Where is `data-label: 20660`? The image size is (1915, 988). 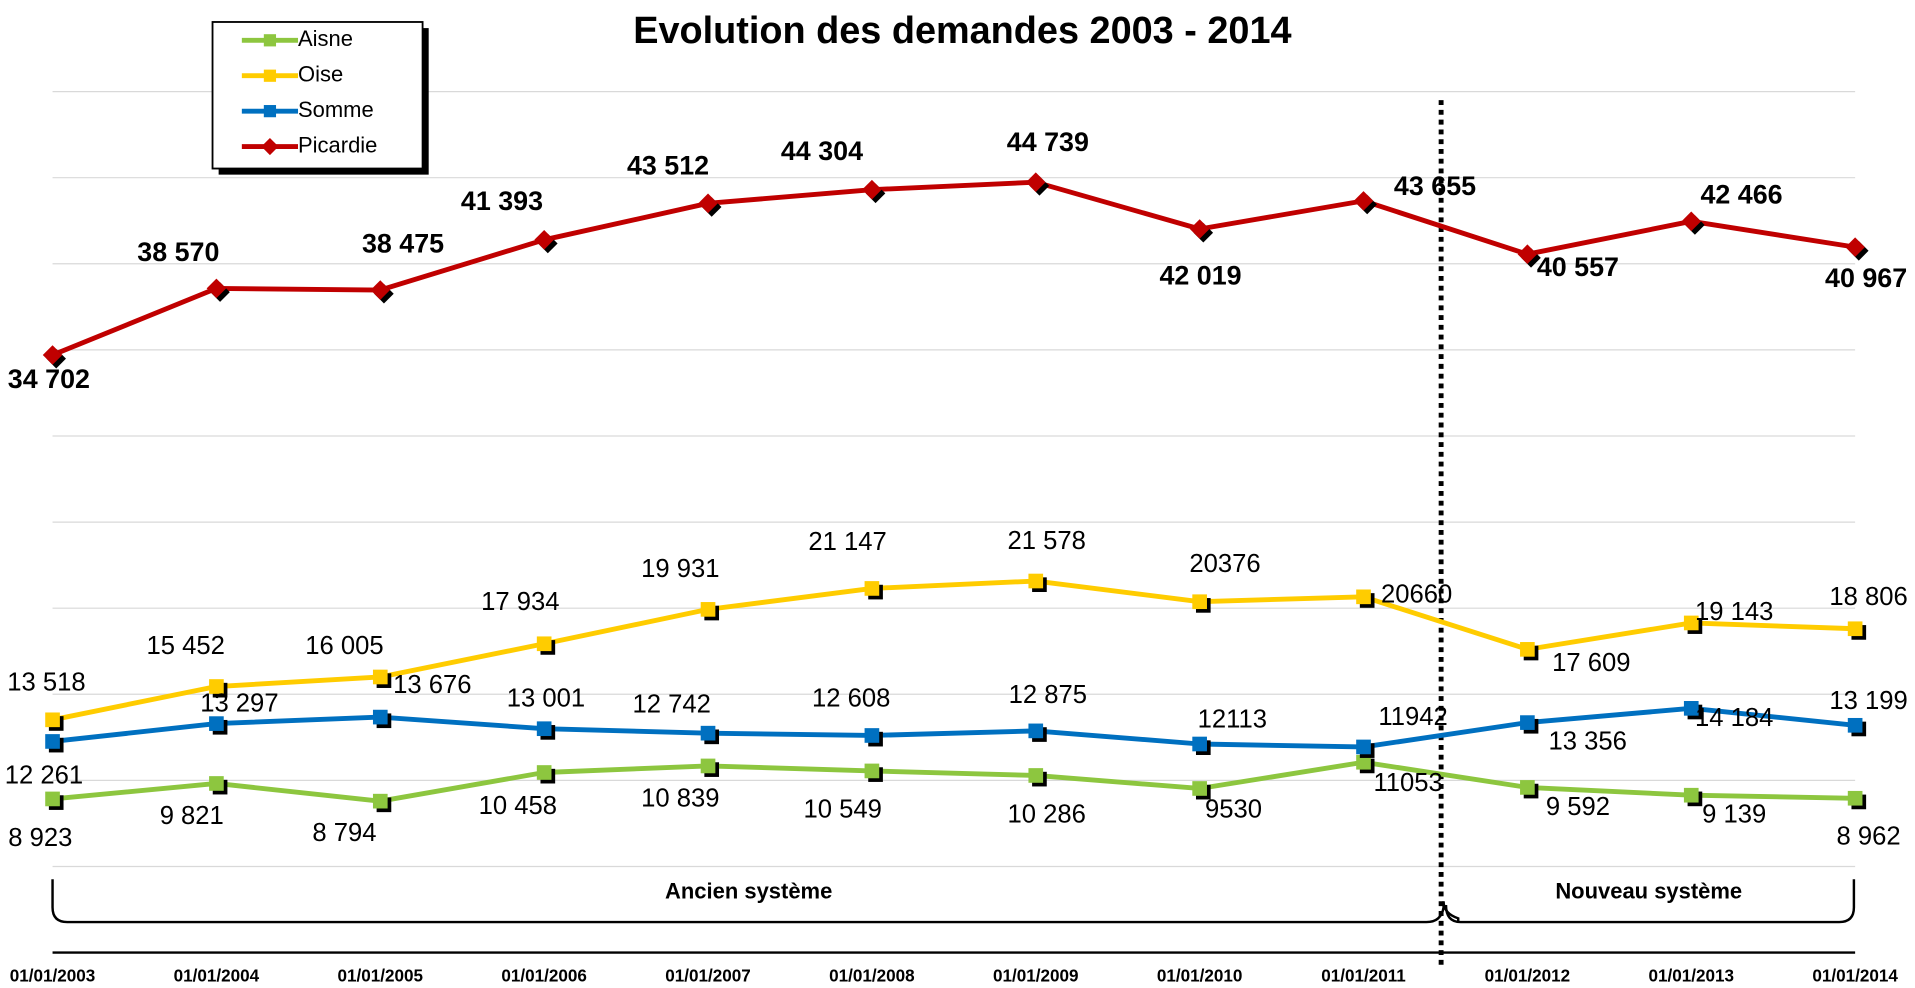 data-label: 20660 is located at coordinates (1416, 595).